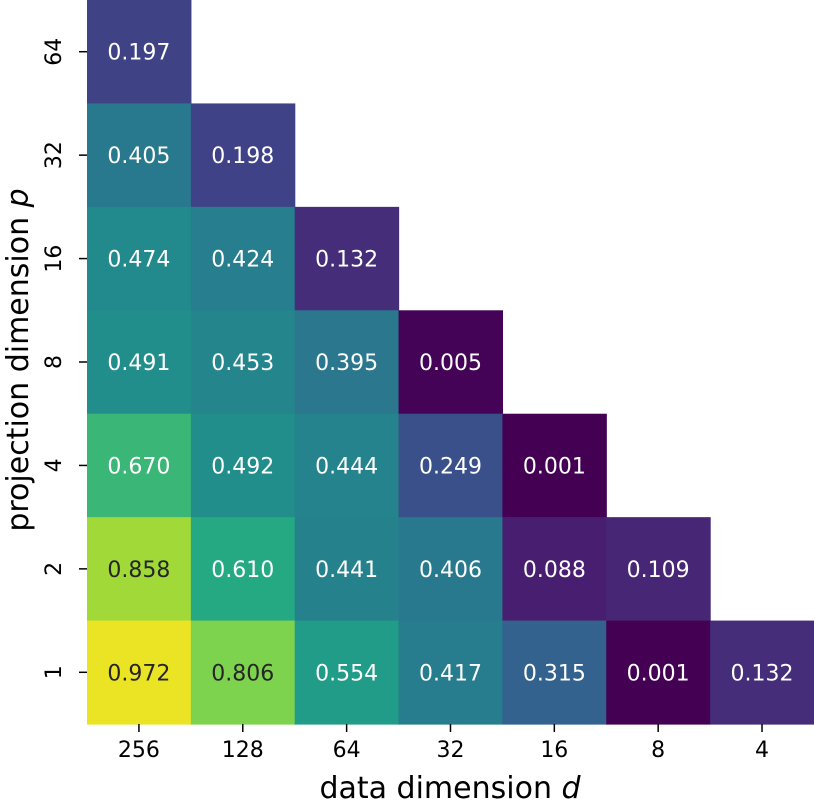  I want to click on cell-value-label: 0.441, so click(346, 570).